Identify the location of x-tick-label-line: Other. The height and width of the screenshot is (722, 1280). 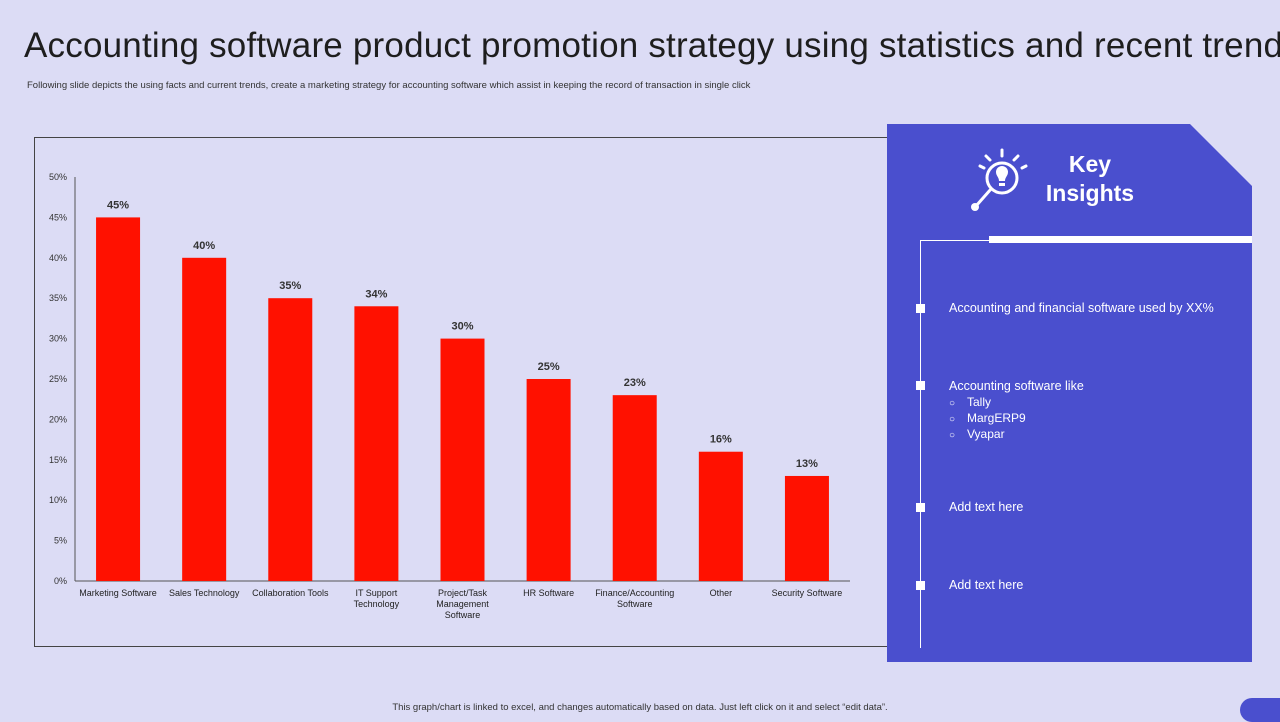
(721, 593).